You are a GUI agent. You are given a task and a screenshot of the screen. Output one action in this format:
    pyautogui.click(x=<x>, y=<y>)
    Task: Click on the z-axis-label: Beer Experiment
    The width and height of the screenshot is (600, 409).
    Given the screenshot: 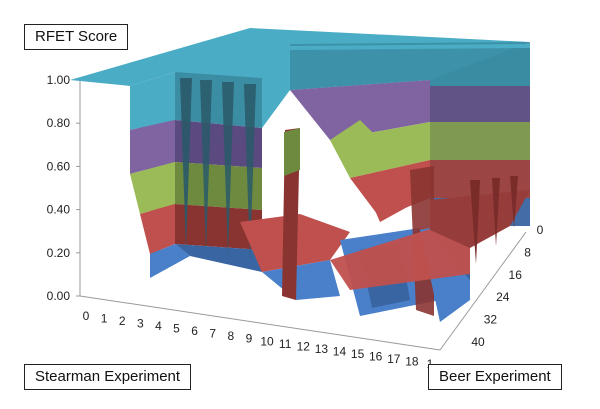 What is the action you would take?
    pyautogui.click(x=495, y=377)
    